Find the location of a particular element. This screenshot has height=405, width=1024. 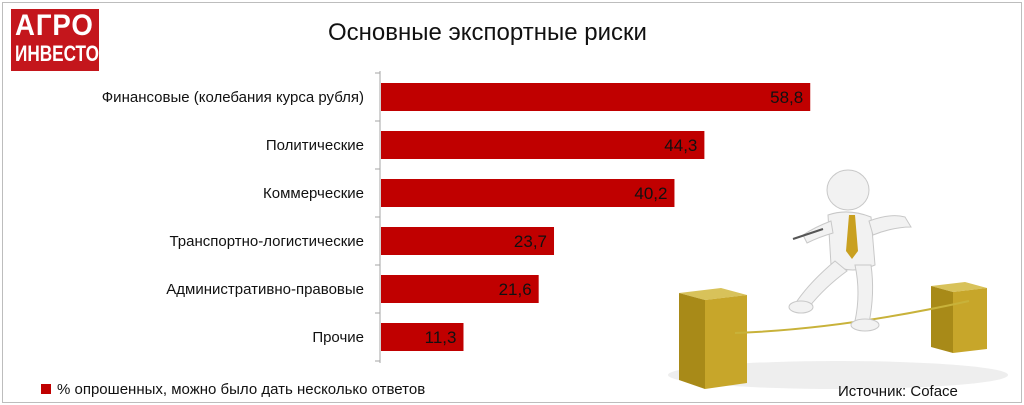

figure-left-arm is located at coordinates (818, 232).